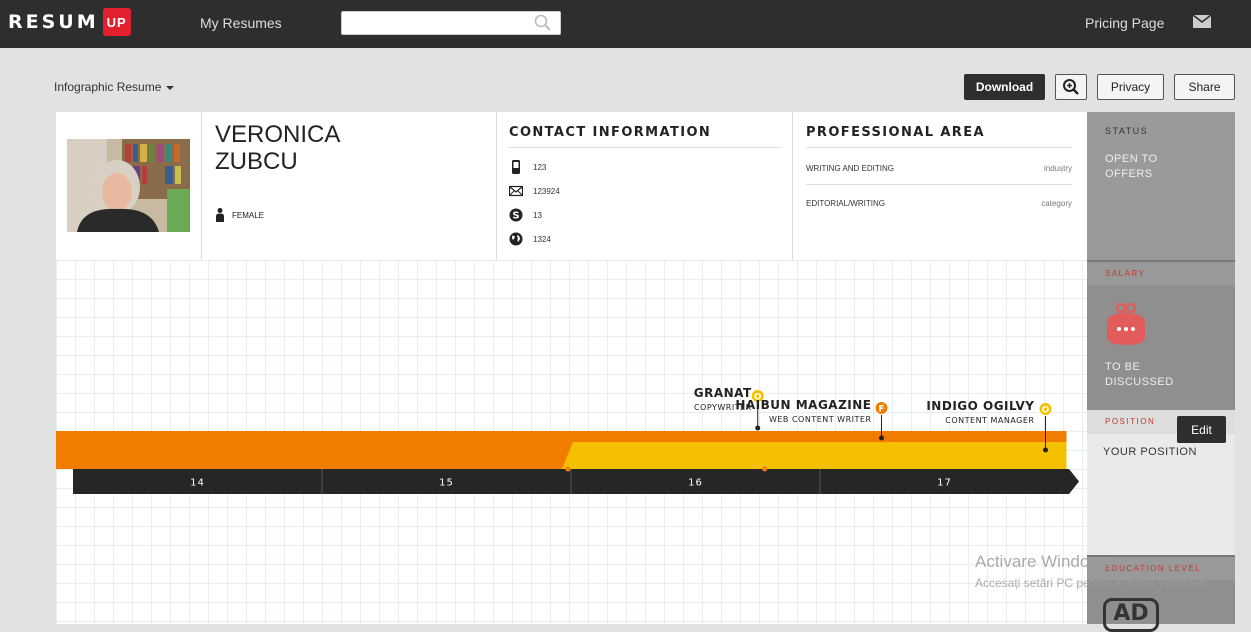 Image resolution: width=1251 pixels, height=632 pixels. I want to click on salary-header: SALARY, so click(1161, 272).